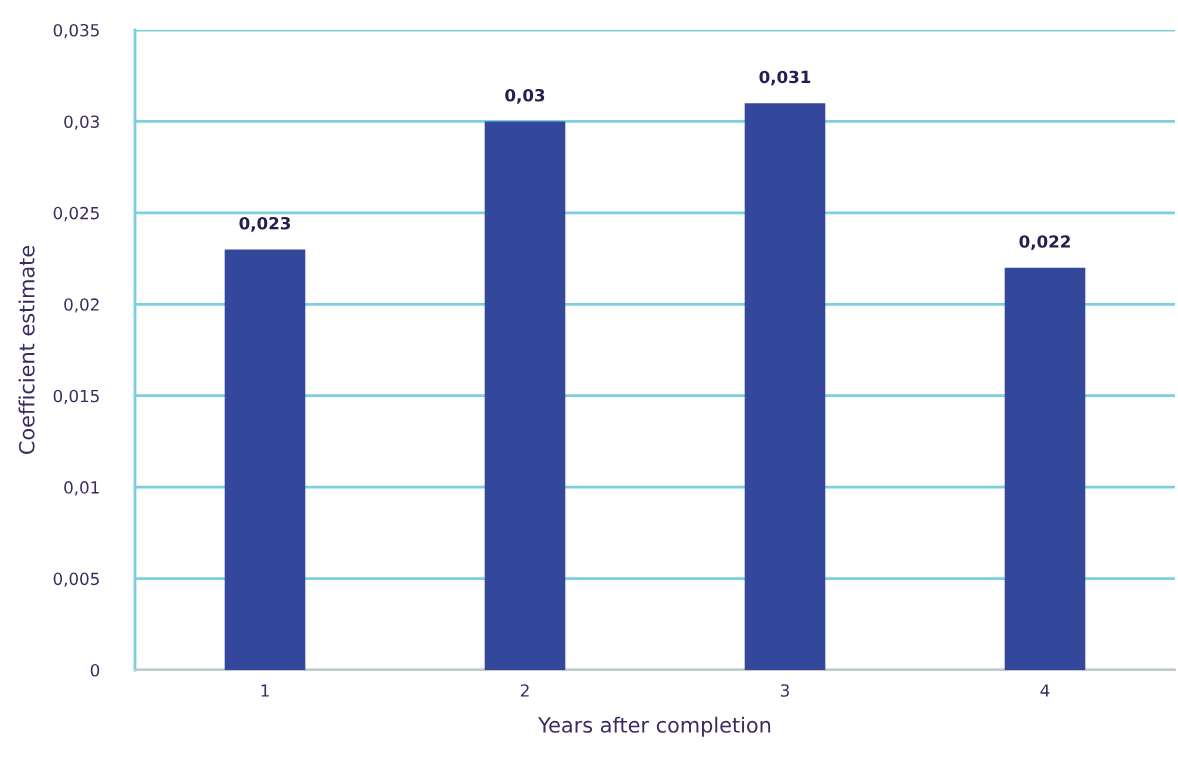 This screenshot has width=1178, height=760. What do you see at coordinates (81, 488) in the screenshot?
I see `y-tick-label: 0,01` at bounding box center [81, 488].